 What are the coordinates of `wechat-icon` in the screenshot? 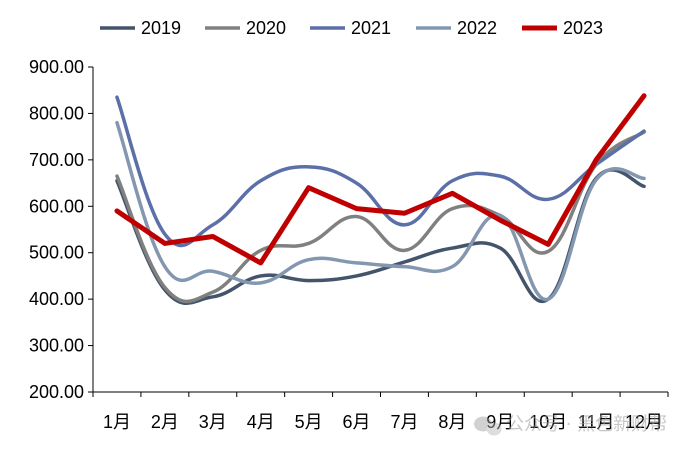 It's located at (488, 426).